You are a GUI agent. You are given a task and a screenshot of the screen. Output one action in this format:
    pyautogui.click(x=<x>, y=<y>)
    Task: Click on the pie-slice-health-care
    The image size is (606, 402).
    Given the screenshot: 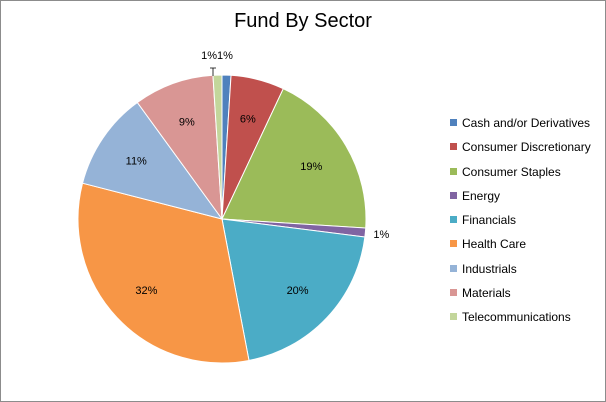 What is the action you would take?
    pyautogui.click(x=163, y=273)
    